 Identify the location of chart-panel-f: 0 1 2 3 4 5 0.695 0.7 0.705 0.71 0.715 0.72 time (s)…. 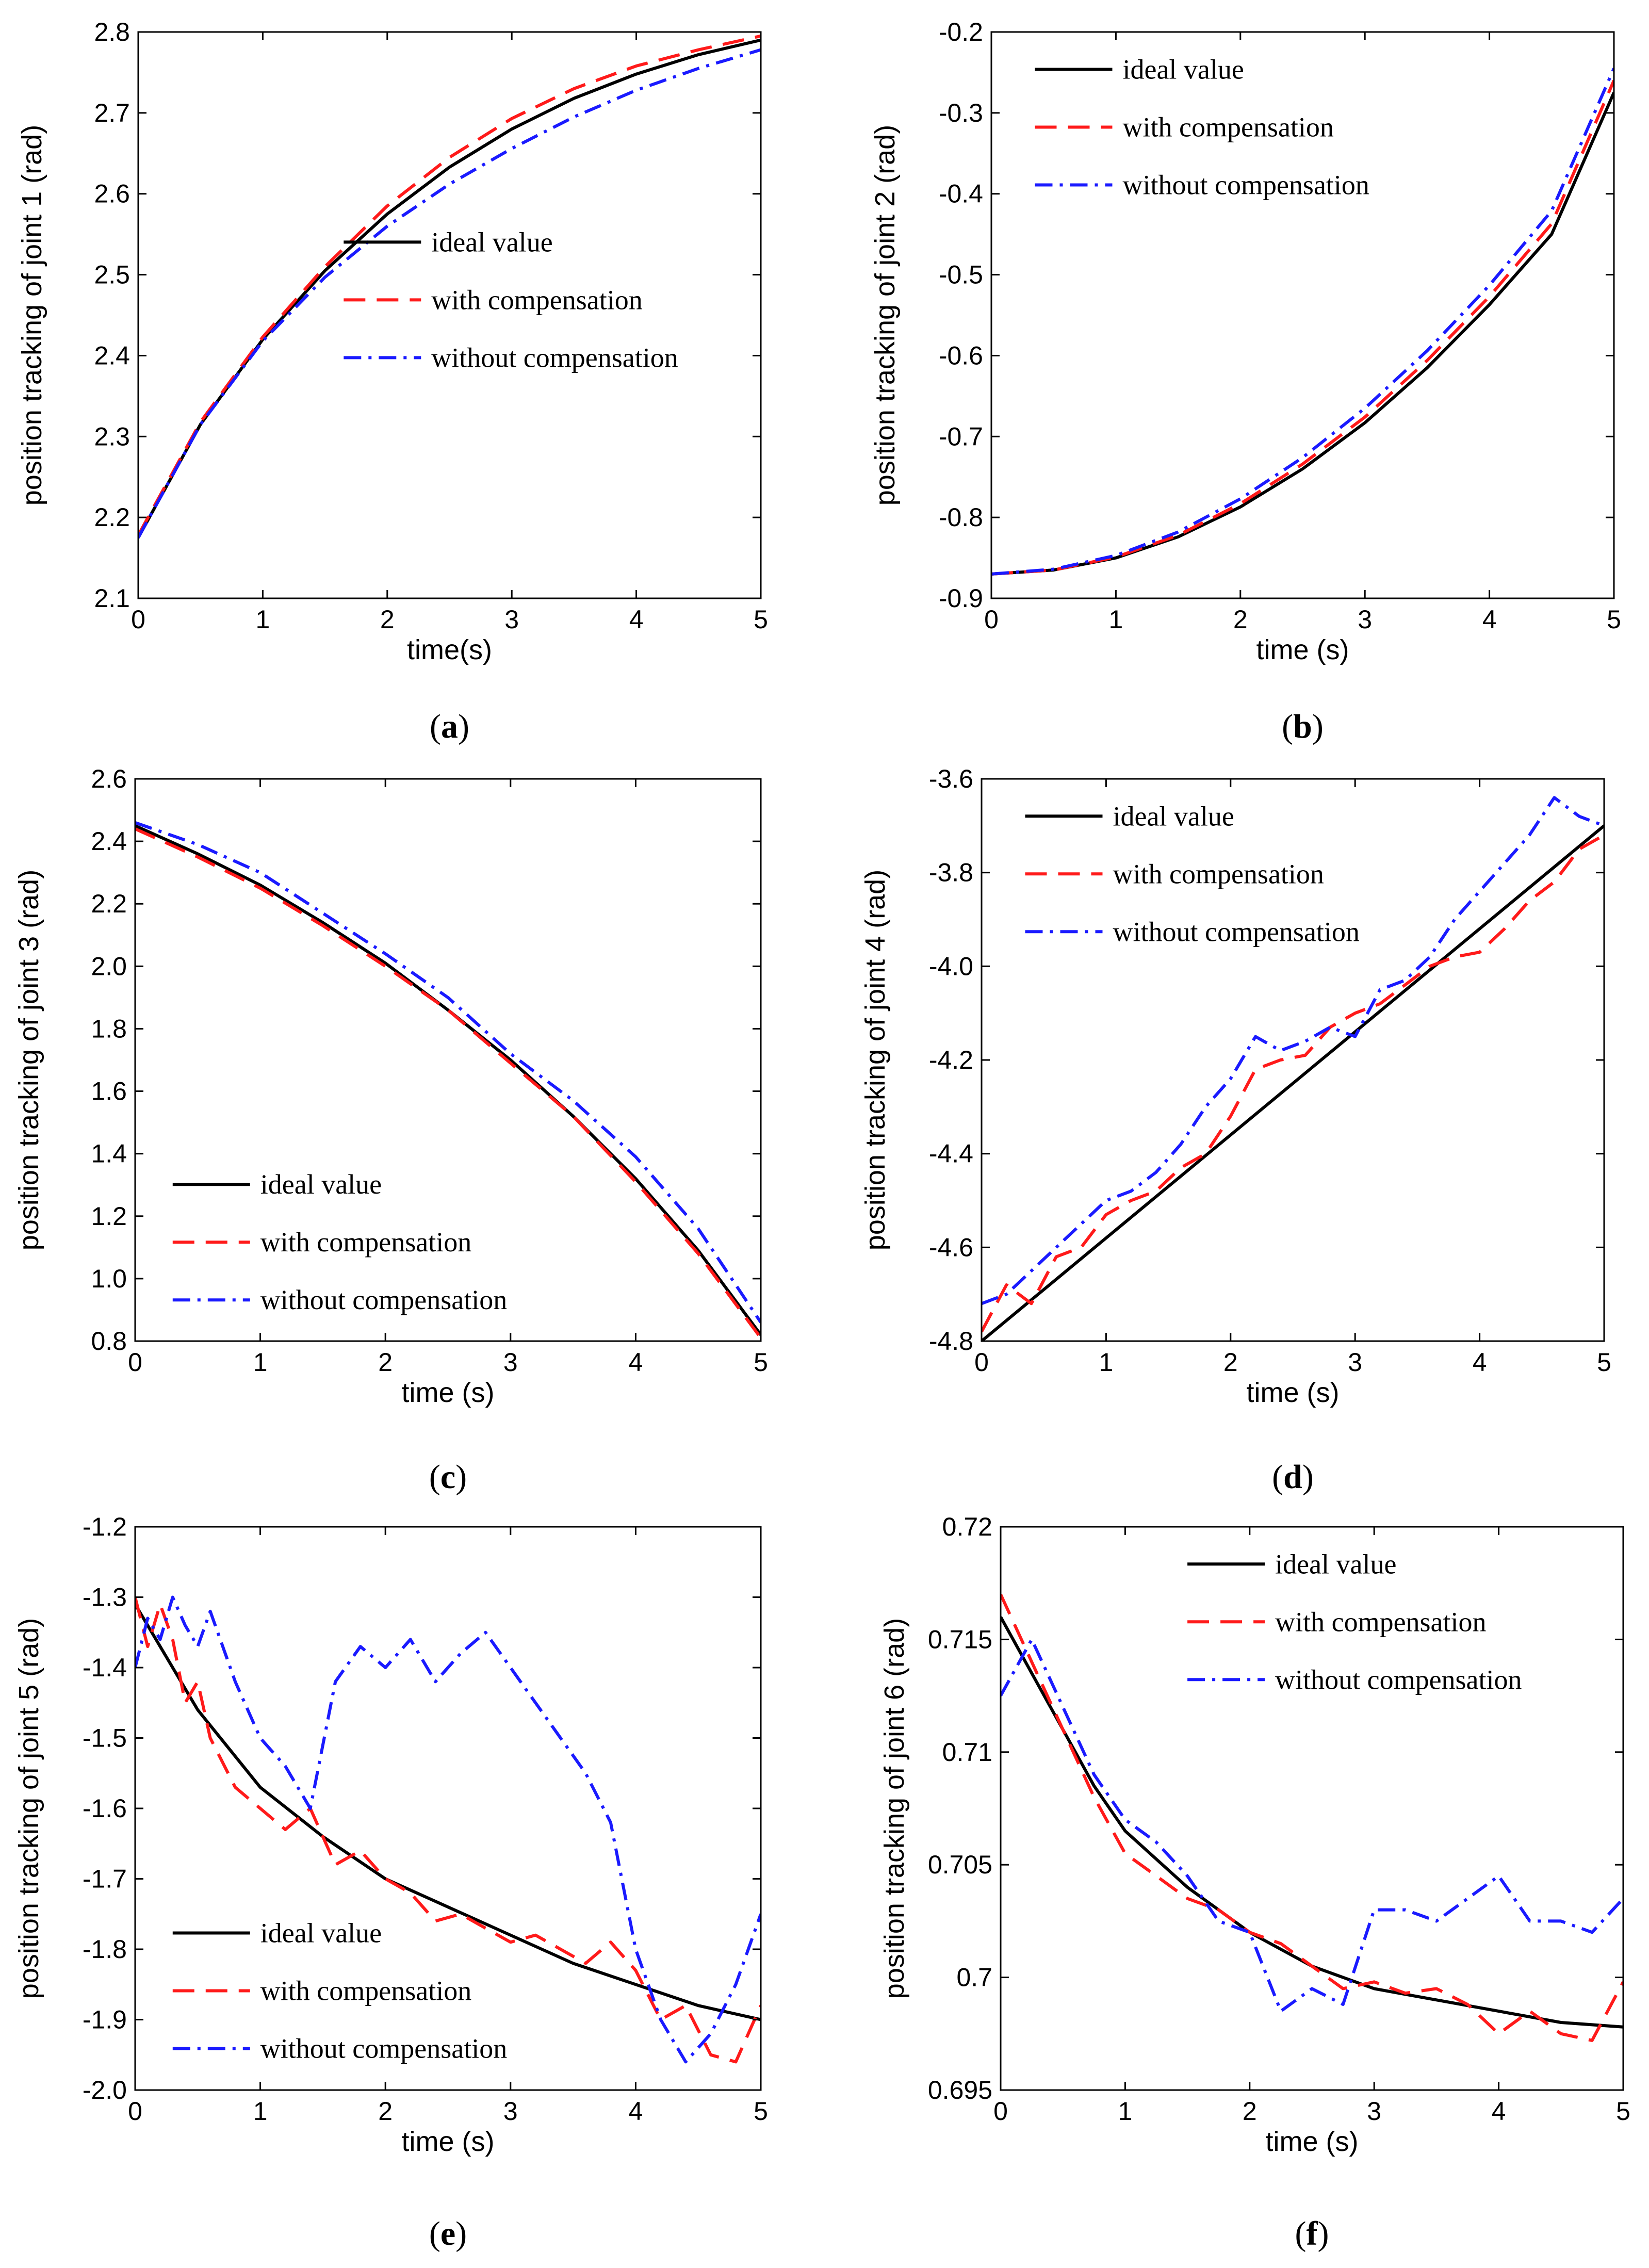
(1254, 1883).